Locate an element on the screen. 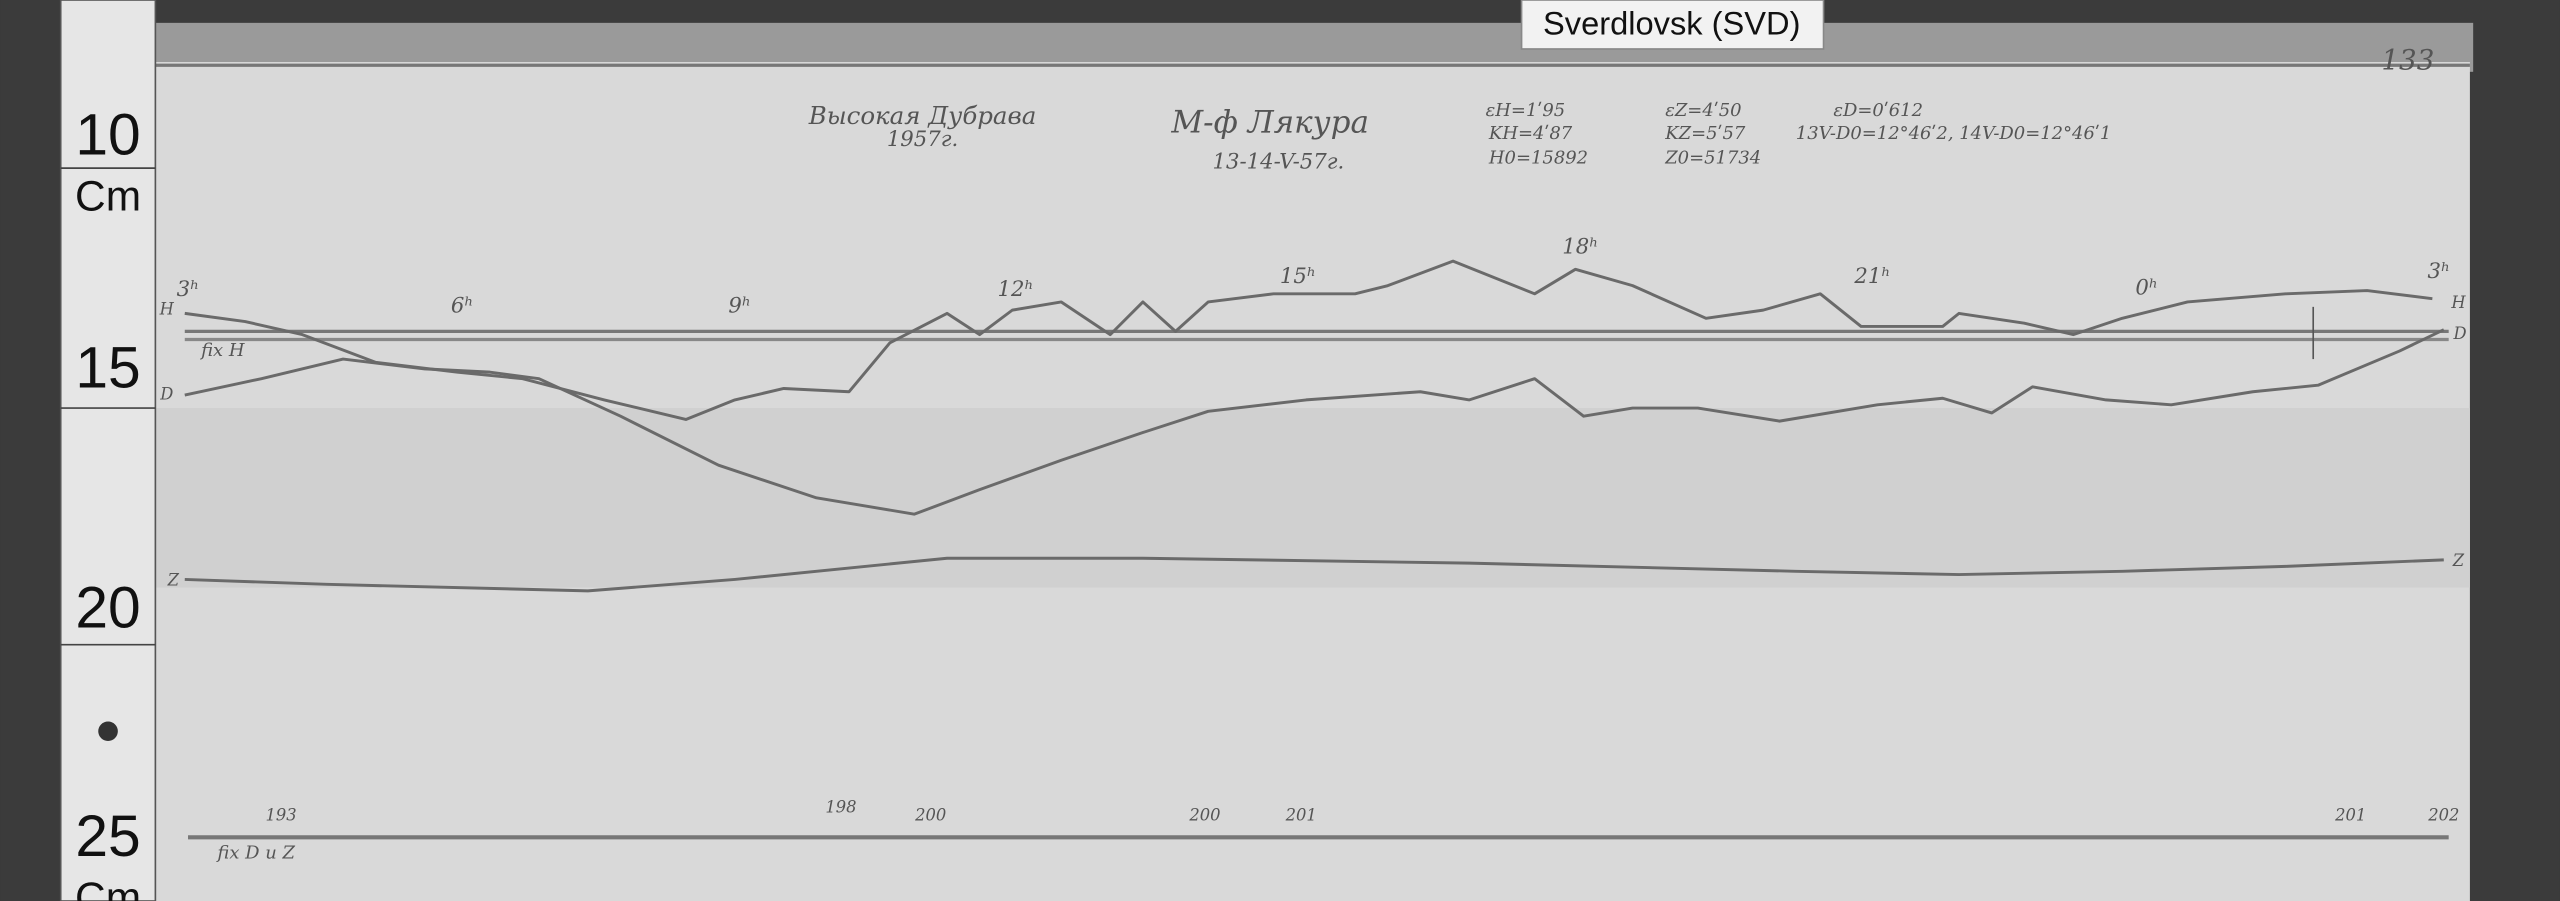 Image resolution: width=2560 pixels, height=901 pixels. ruler-mark: 10 is located at coordinates (107, 134).